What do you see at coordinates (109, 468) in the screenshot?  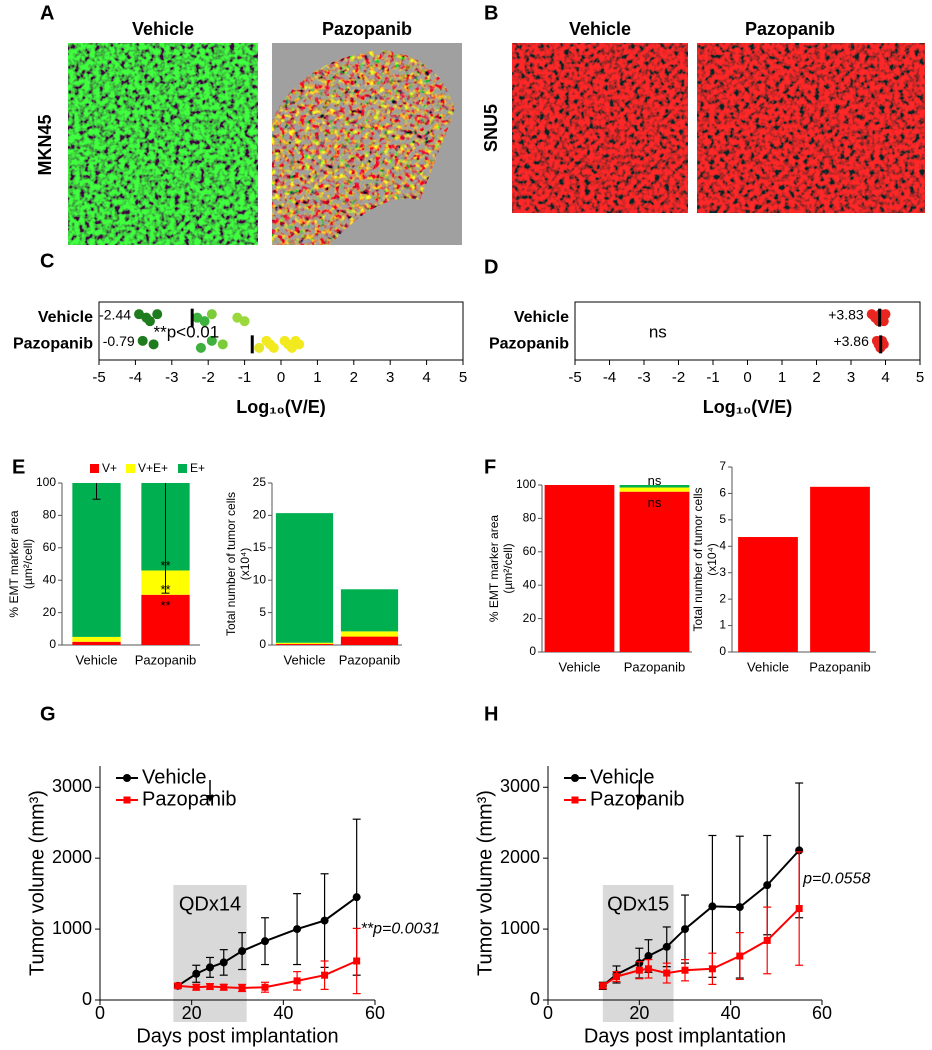 I see `legend-label: V+` at bounding box center [109, 468].